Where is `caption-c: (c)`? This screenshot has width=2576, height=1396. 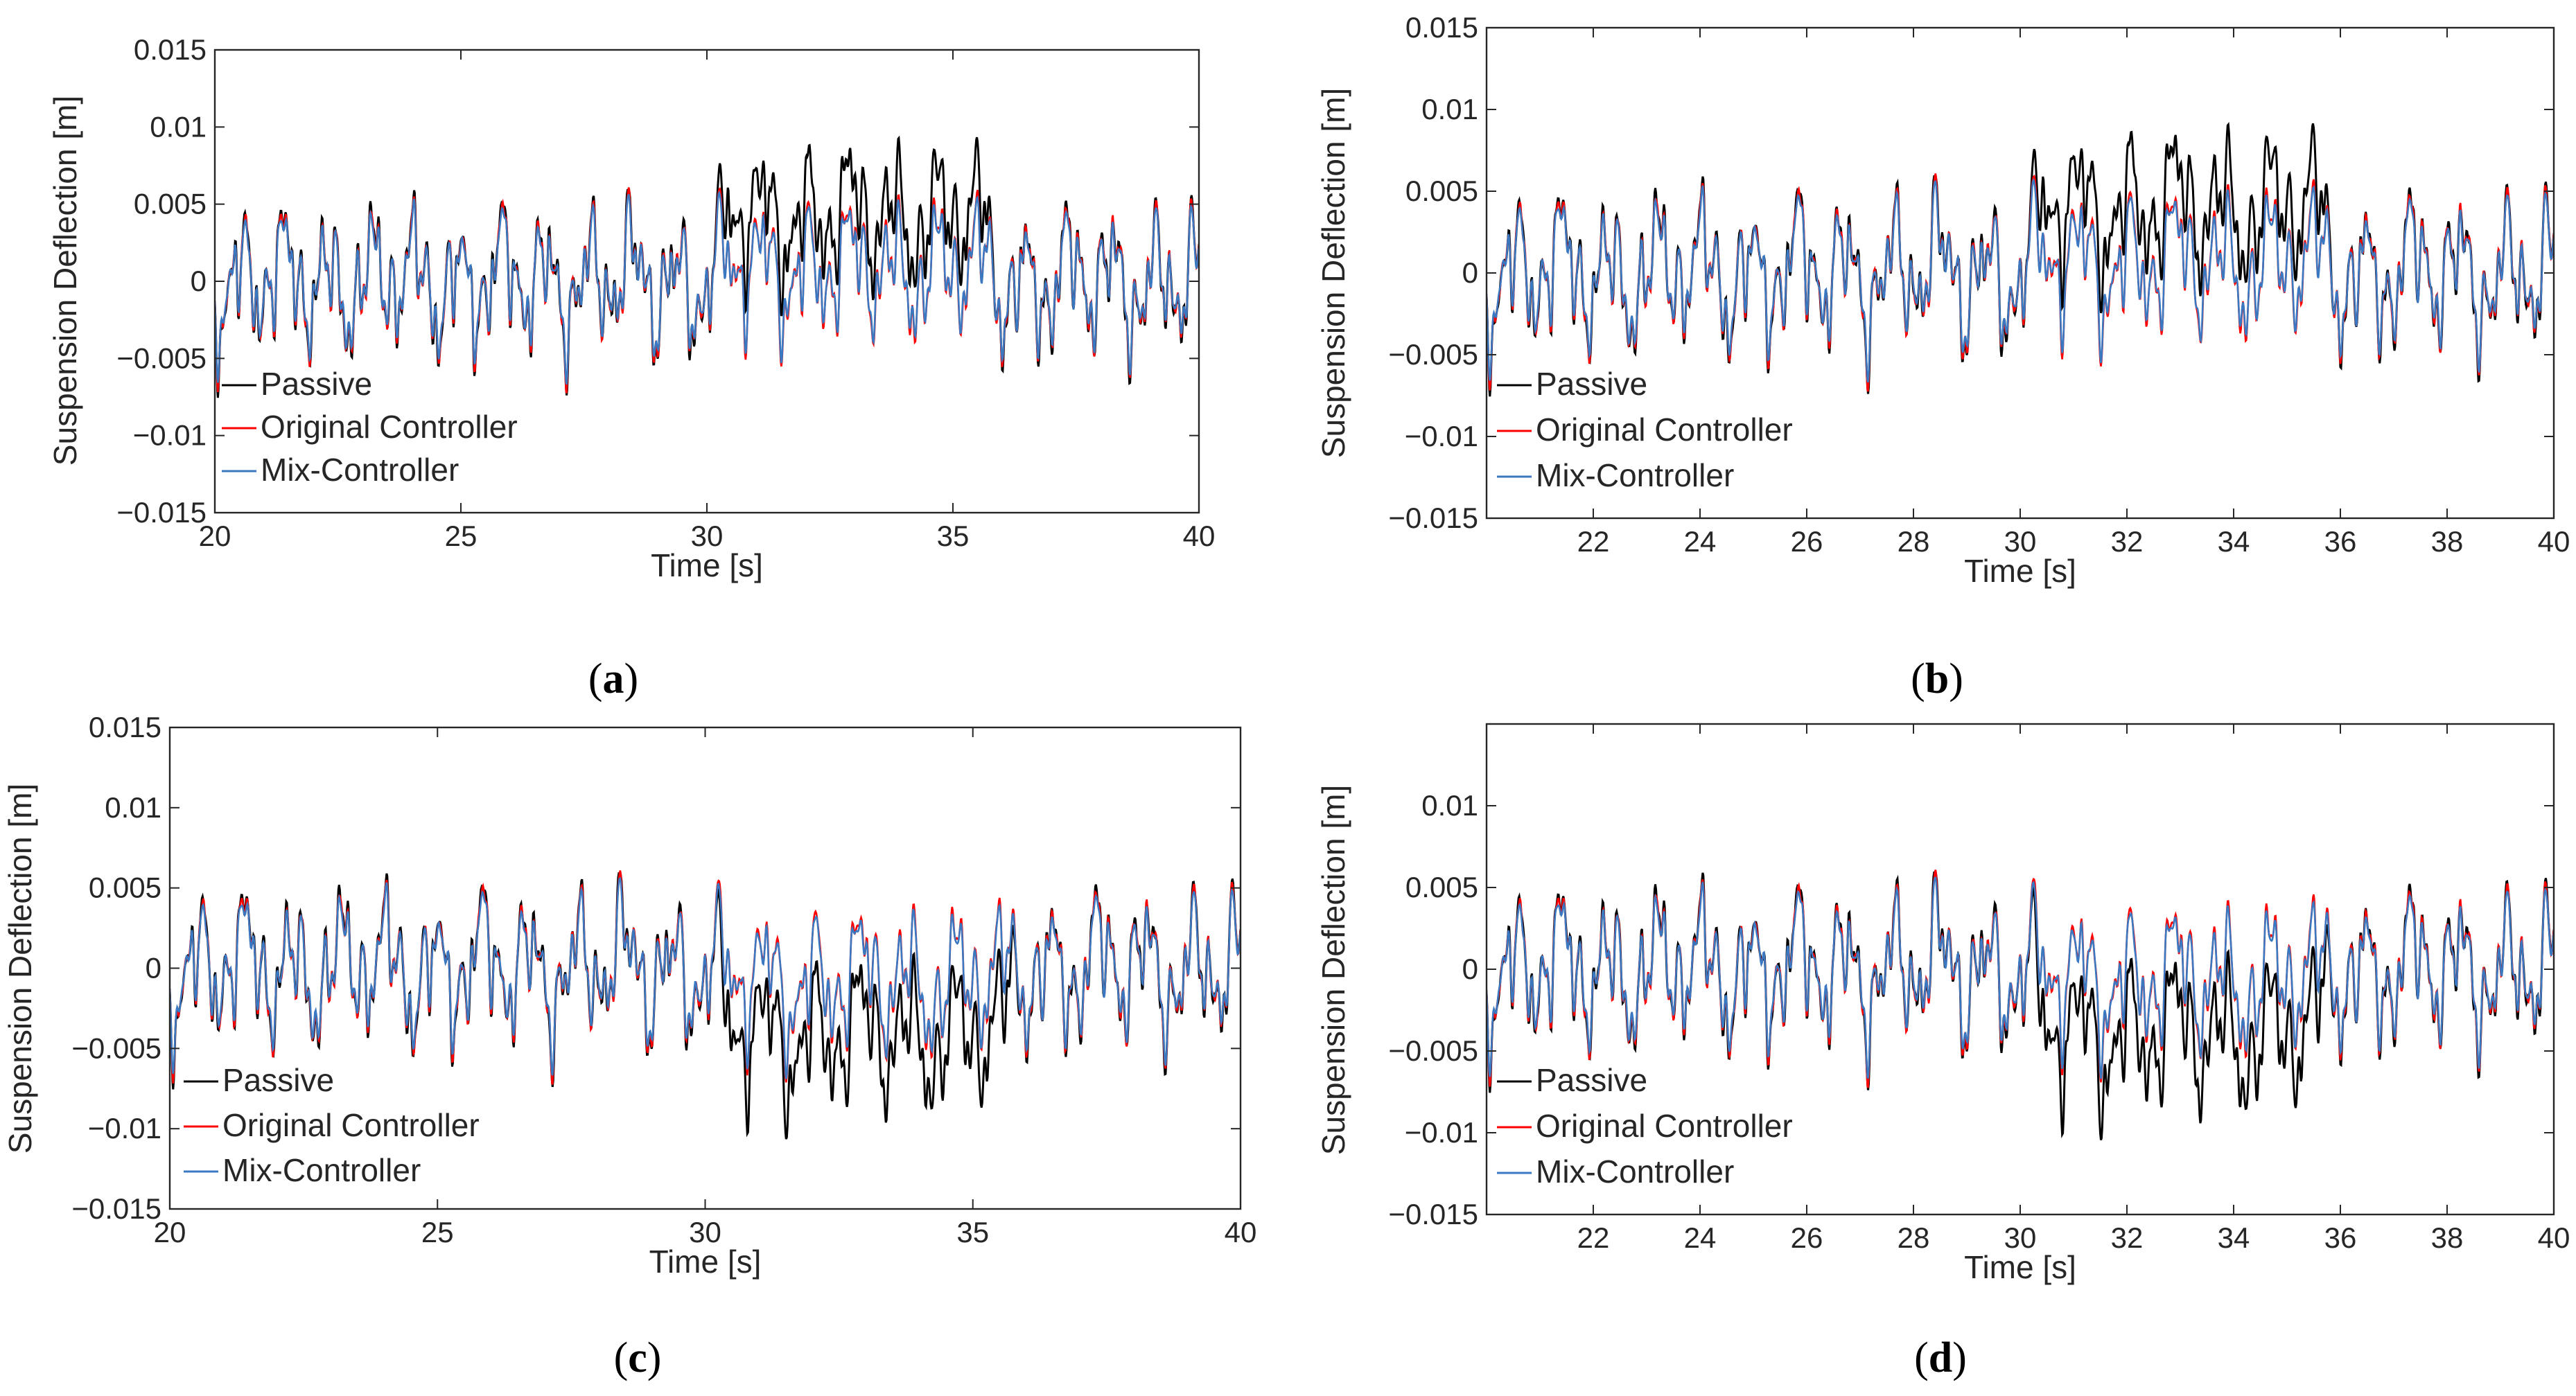 caption-c: (c) is located at coordinates (637, 1357).